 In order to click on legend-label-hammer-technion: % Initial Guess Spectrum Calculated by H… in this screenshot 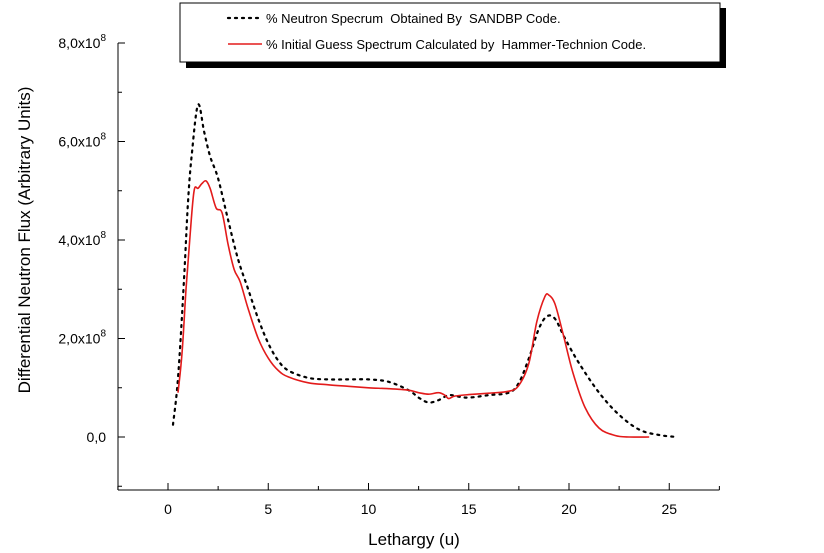, I will do `click(456, 44)`.